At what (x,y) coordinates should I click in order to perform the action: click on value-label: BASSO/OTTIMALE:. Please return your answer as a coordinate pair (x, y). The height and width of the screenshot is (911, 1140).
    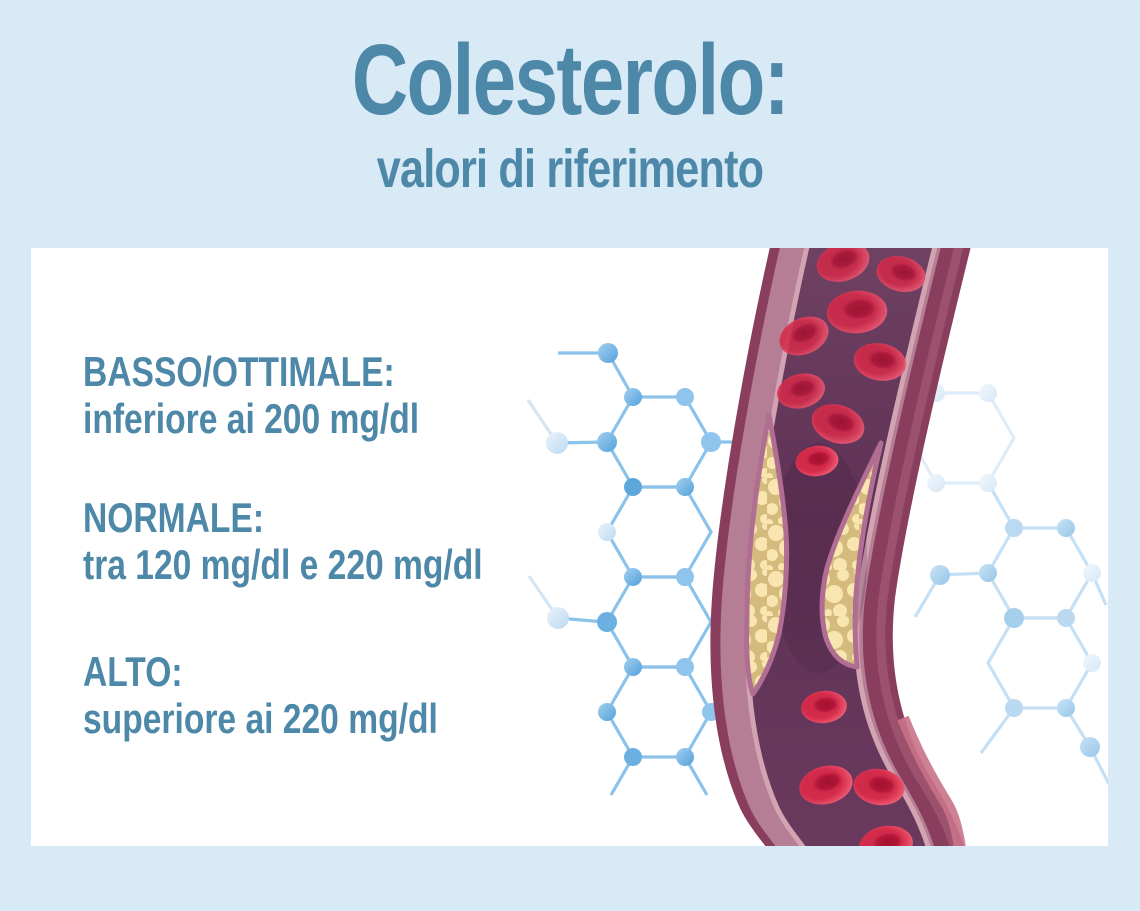
    Looking at the image, I should click on (239, 371).